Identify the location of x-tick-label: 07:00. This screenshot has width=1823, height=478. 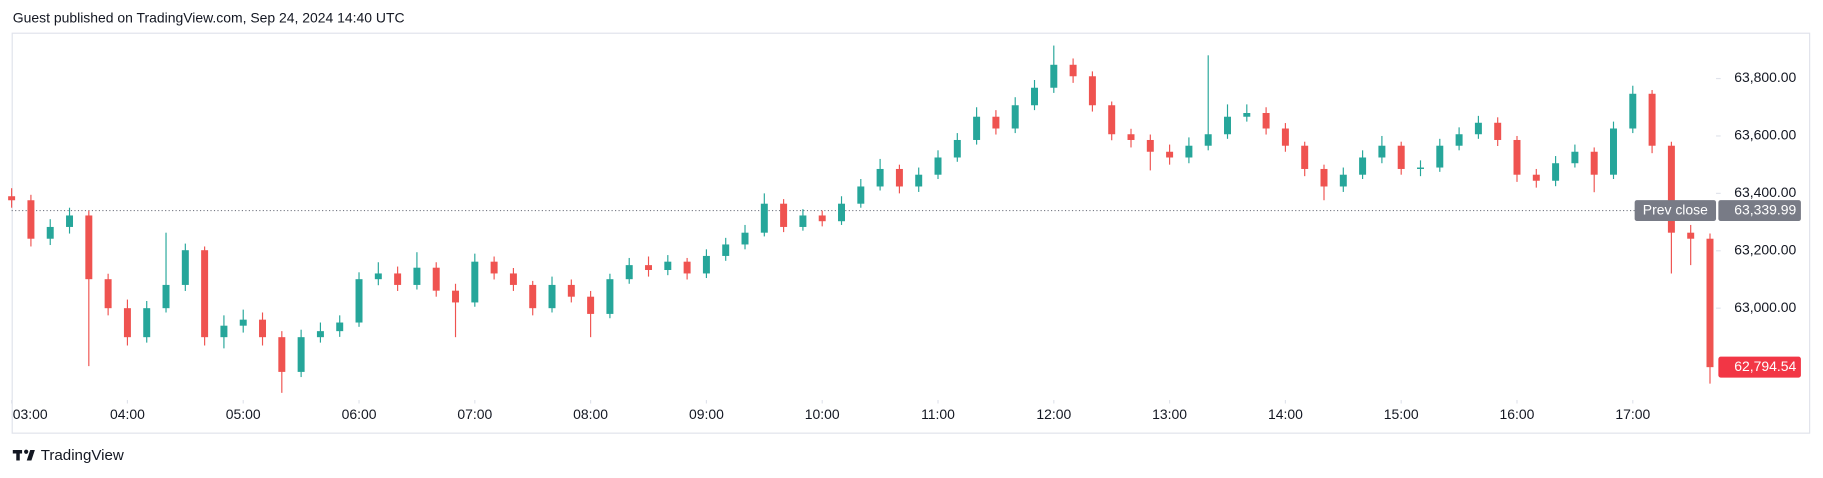
(474, 414).